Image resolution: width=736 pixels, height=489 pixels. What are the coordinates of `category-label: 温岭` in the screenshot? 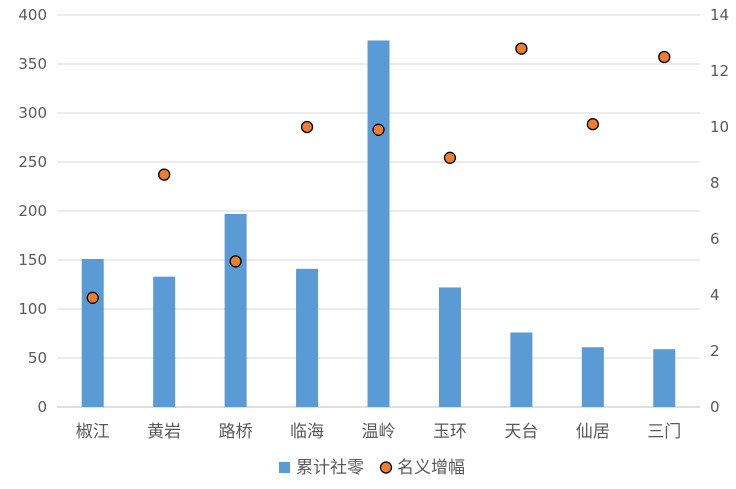 It's located at (379, 432).